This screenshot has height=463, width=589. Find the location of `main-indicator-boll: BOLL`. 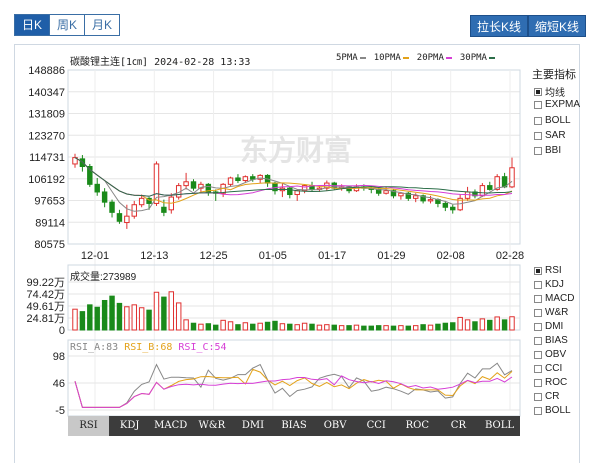

main-indicator-boll: BOLL is located at coordinates (552, 120).